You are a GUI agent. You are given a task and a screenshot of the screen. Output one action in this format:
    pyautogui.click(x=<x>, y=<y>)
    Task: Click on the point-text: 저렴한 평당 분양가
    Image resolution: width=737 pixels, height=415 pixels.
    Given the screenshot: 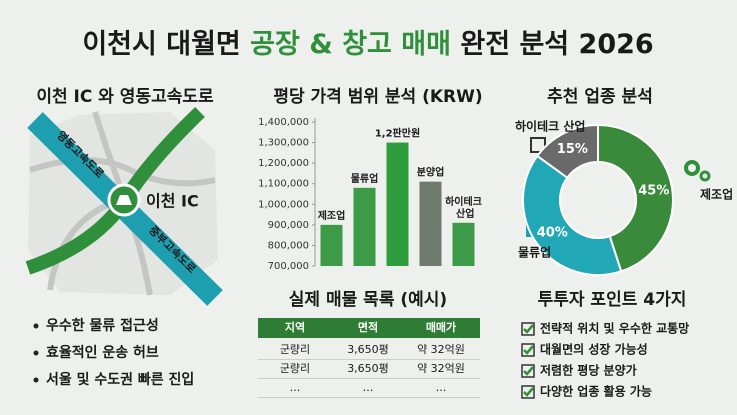 What is the action you would take?
    pyautogui.click(x=588, y=370)
    